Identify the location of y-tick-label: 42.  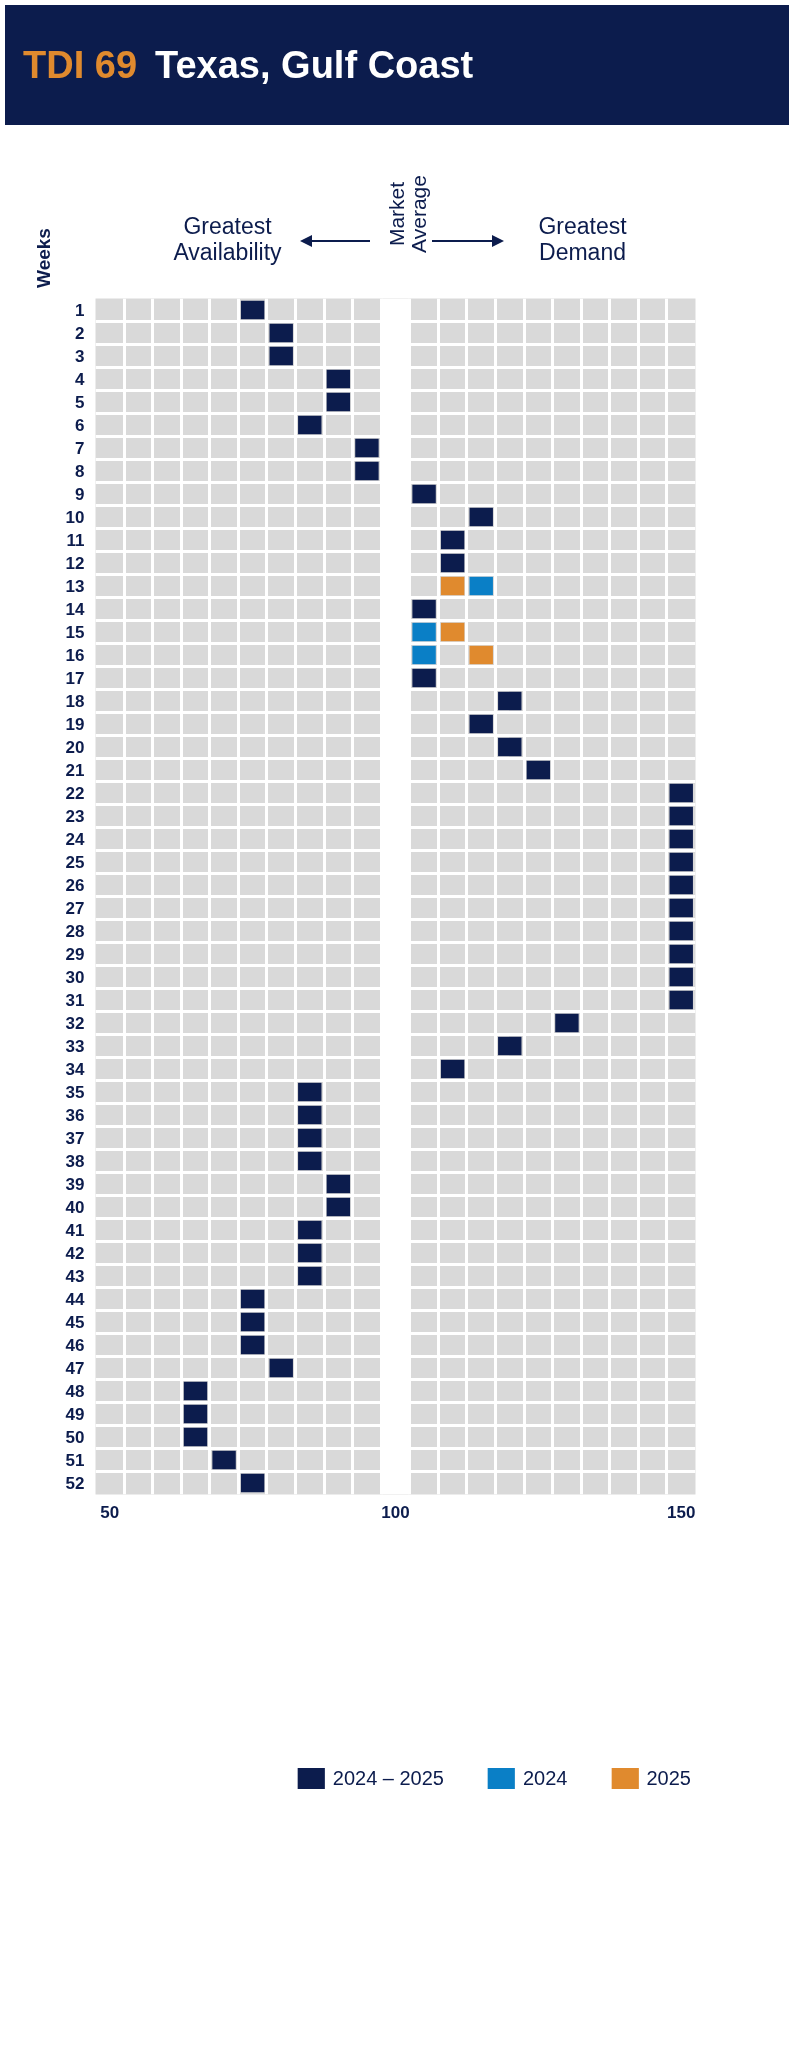
(75, 1253).